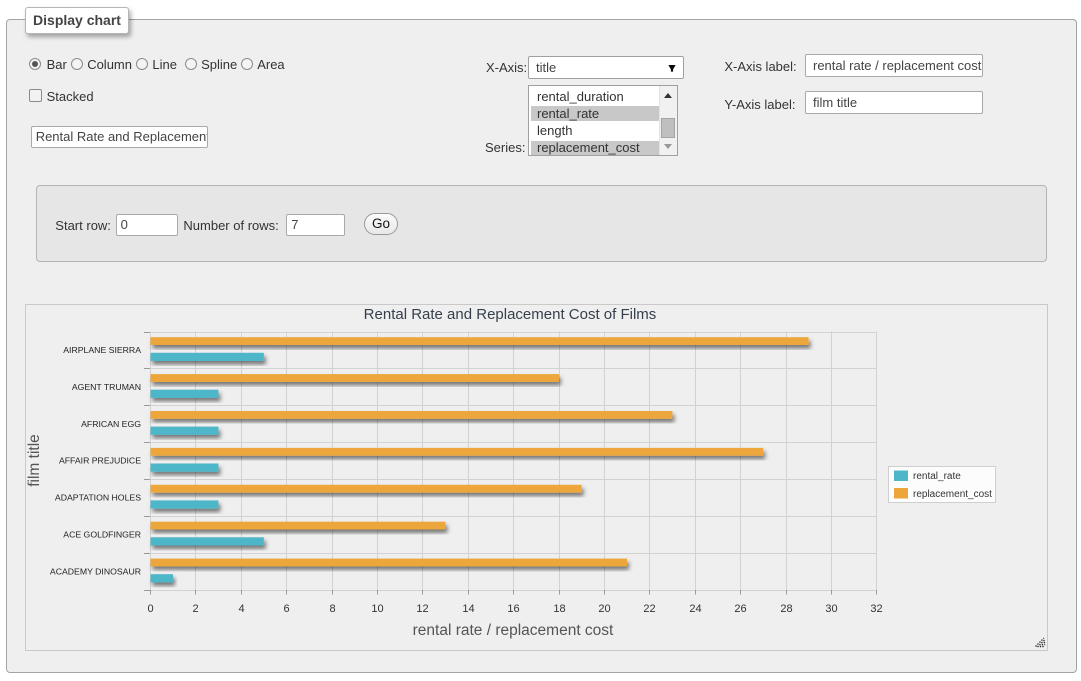 The width and height of the screenshot is (1081, 681). I want to click on svg-text: 0, so click(150, 609).